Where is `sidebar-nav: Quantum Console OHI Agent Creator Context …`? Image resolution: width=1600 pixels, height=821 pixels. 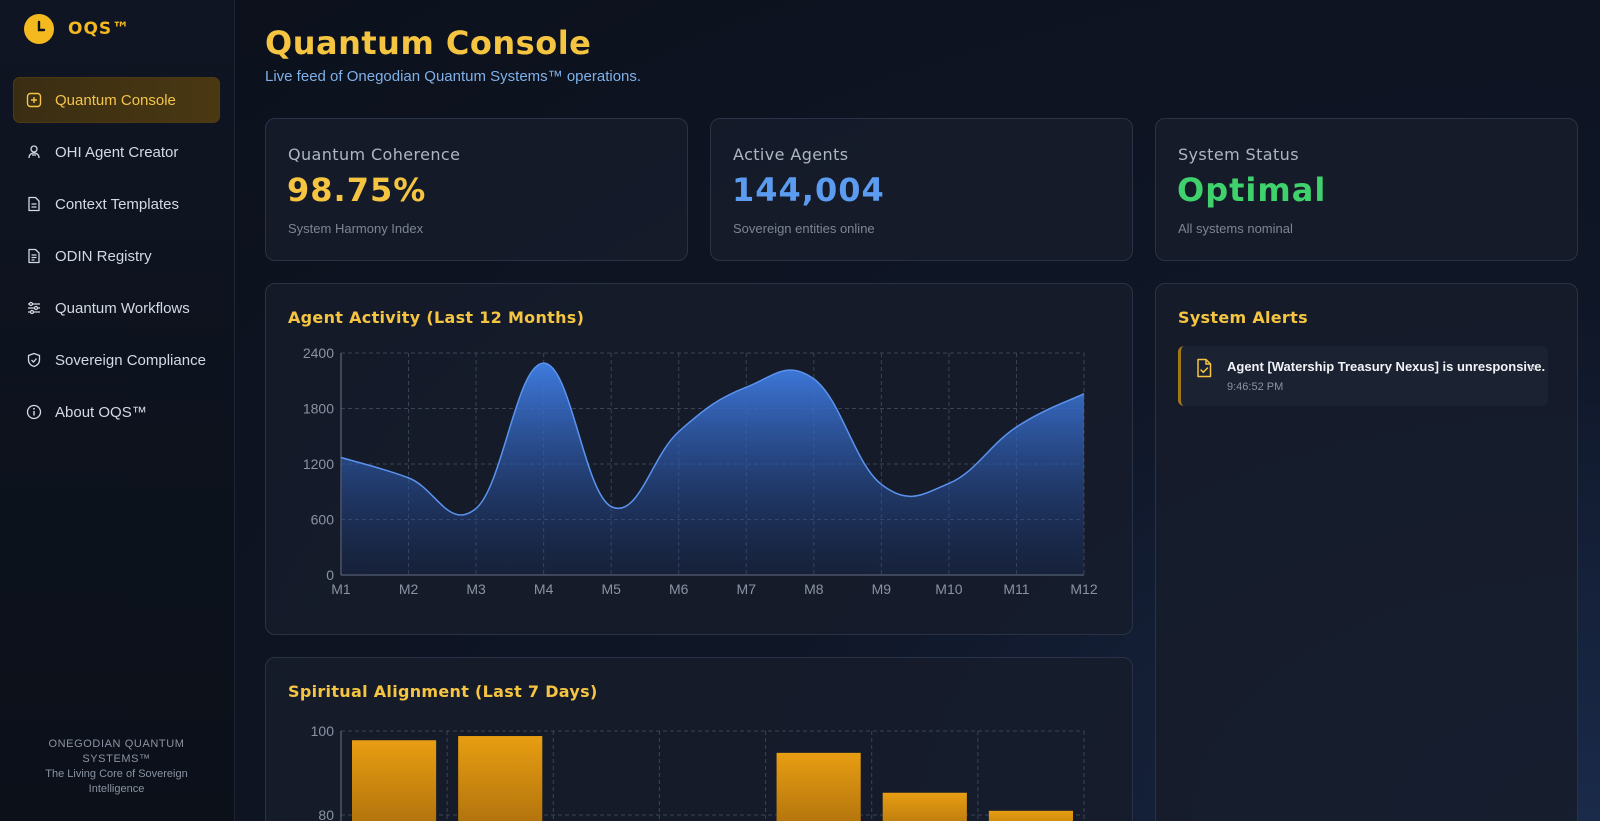 sidebar-nav: Quantum Console OHI Agent Creator Context … is located at coordinates (116, 259).